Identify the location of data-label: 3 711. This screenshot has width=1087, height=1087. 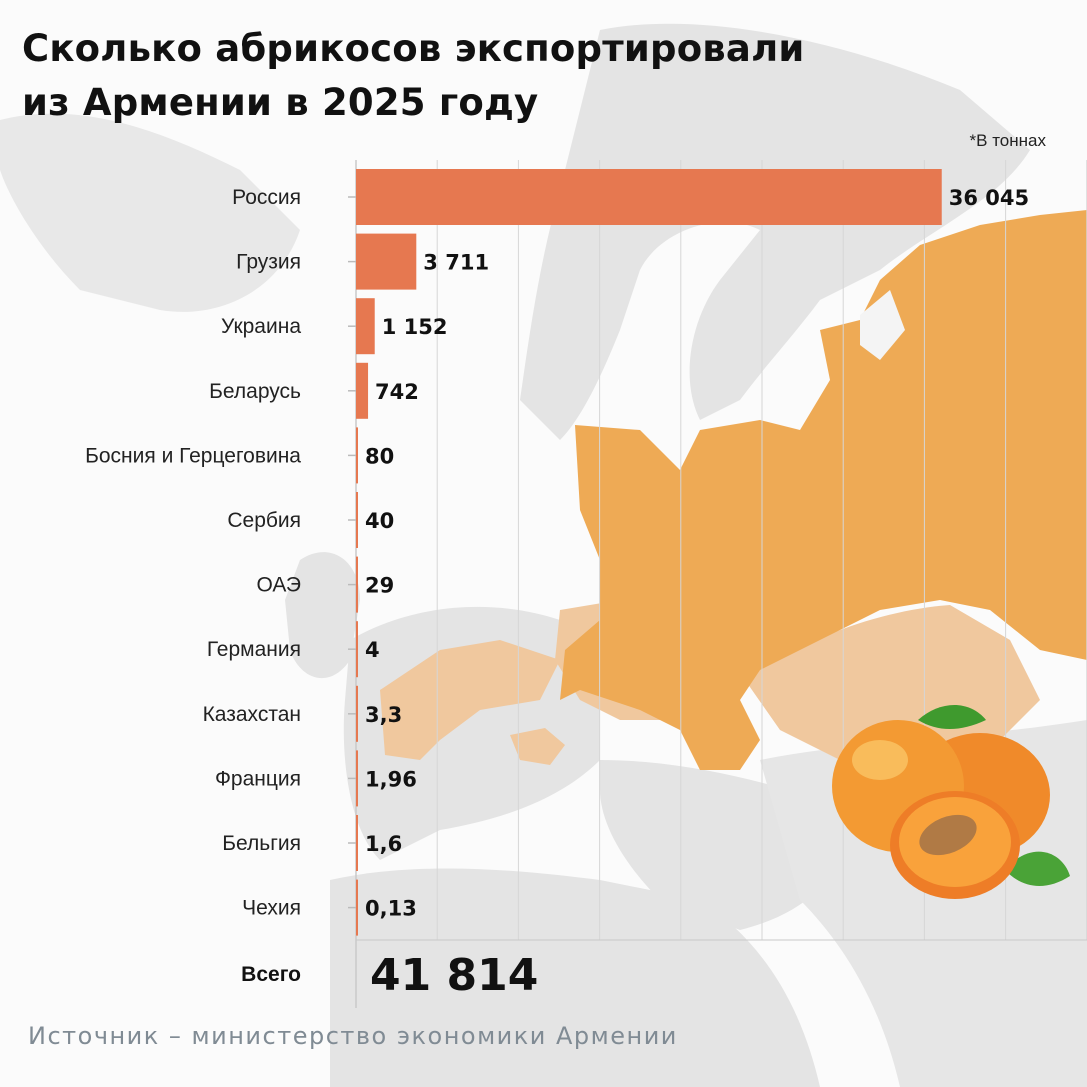
(456, 263).